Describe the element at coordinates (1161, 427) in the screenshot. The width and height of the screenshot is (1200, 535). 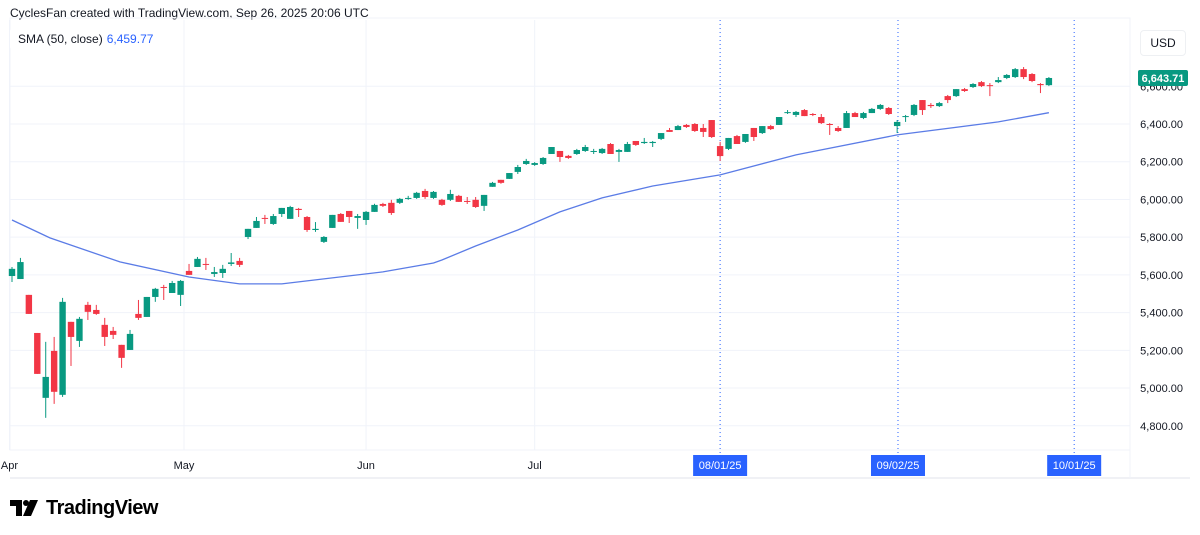
I see `y-tick-label: 4,800.00` at that location.